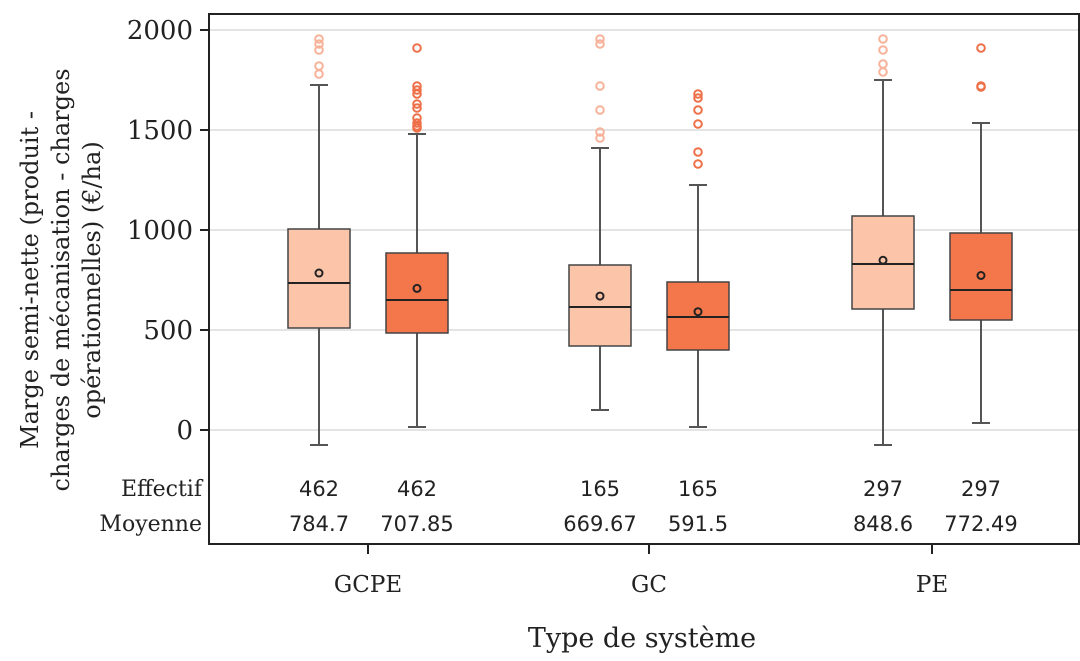  I want to click on y-axis-ticks: 0 500 1000 1500 2000, so click(168, 231).